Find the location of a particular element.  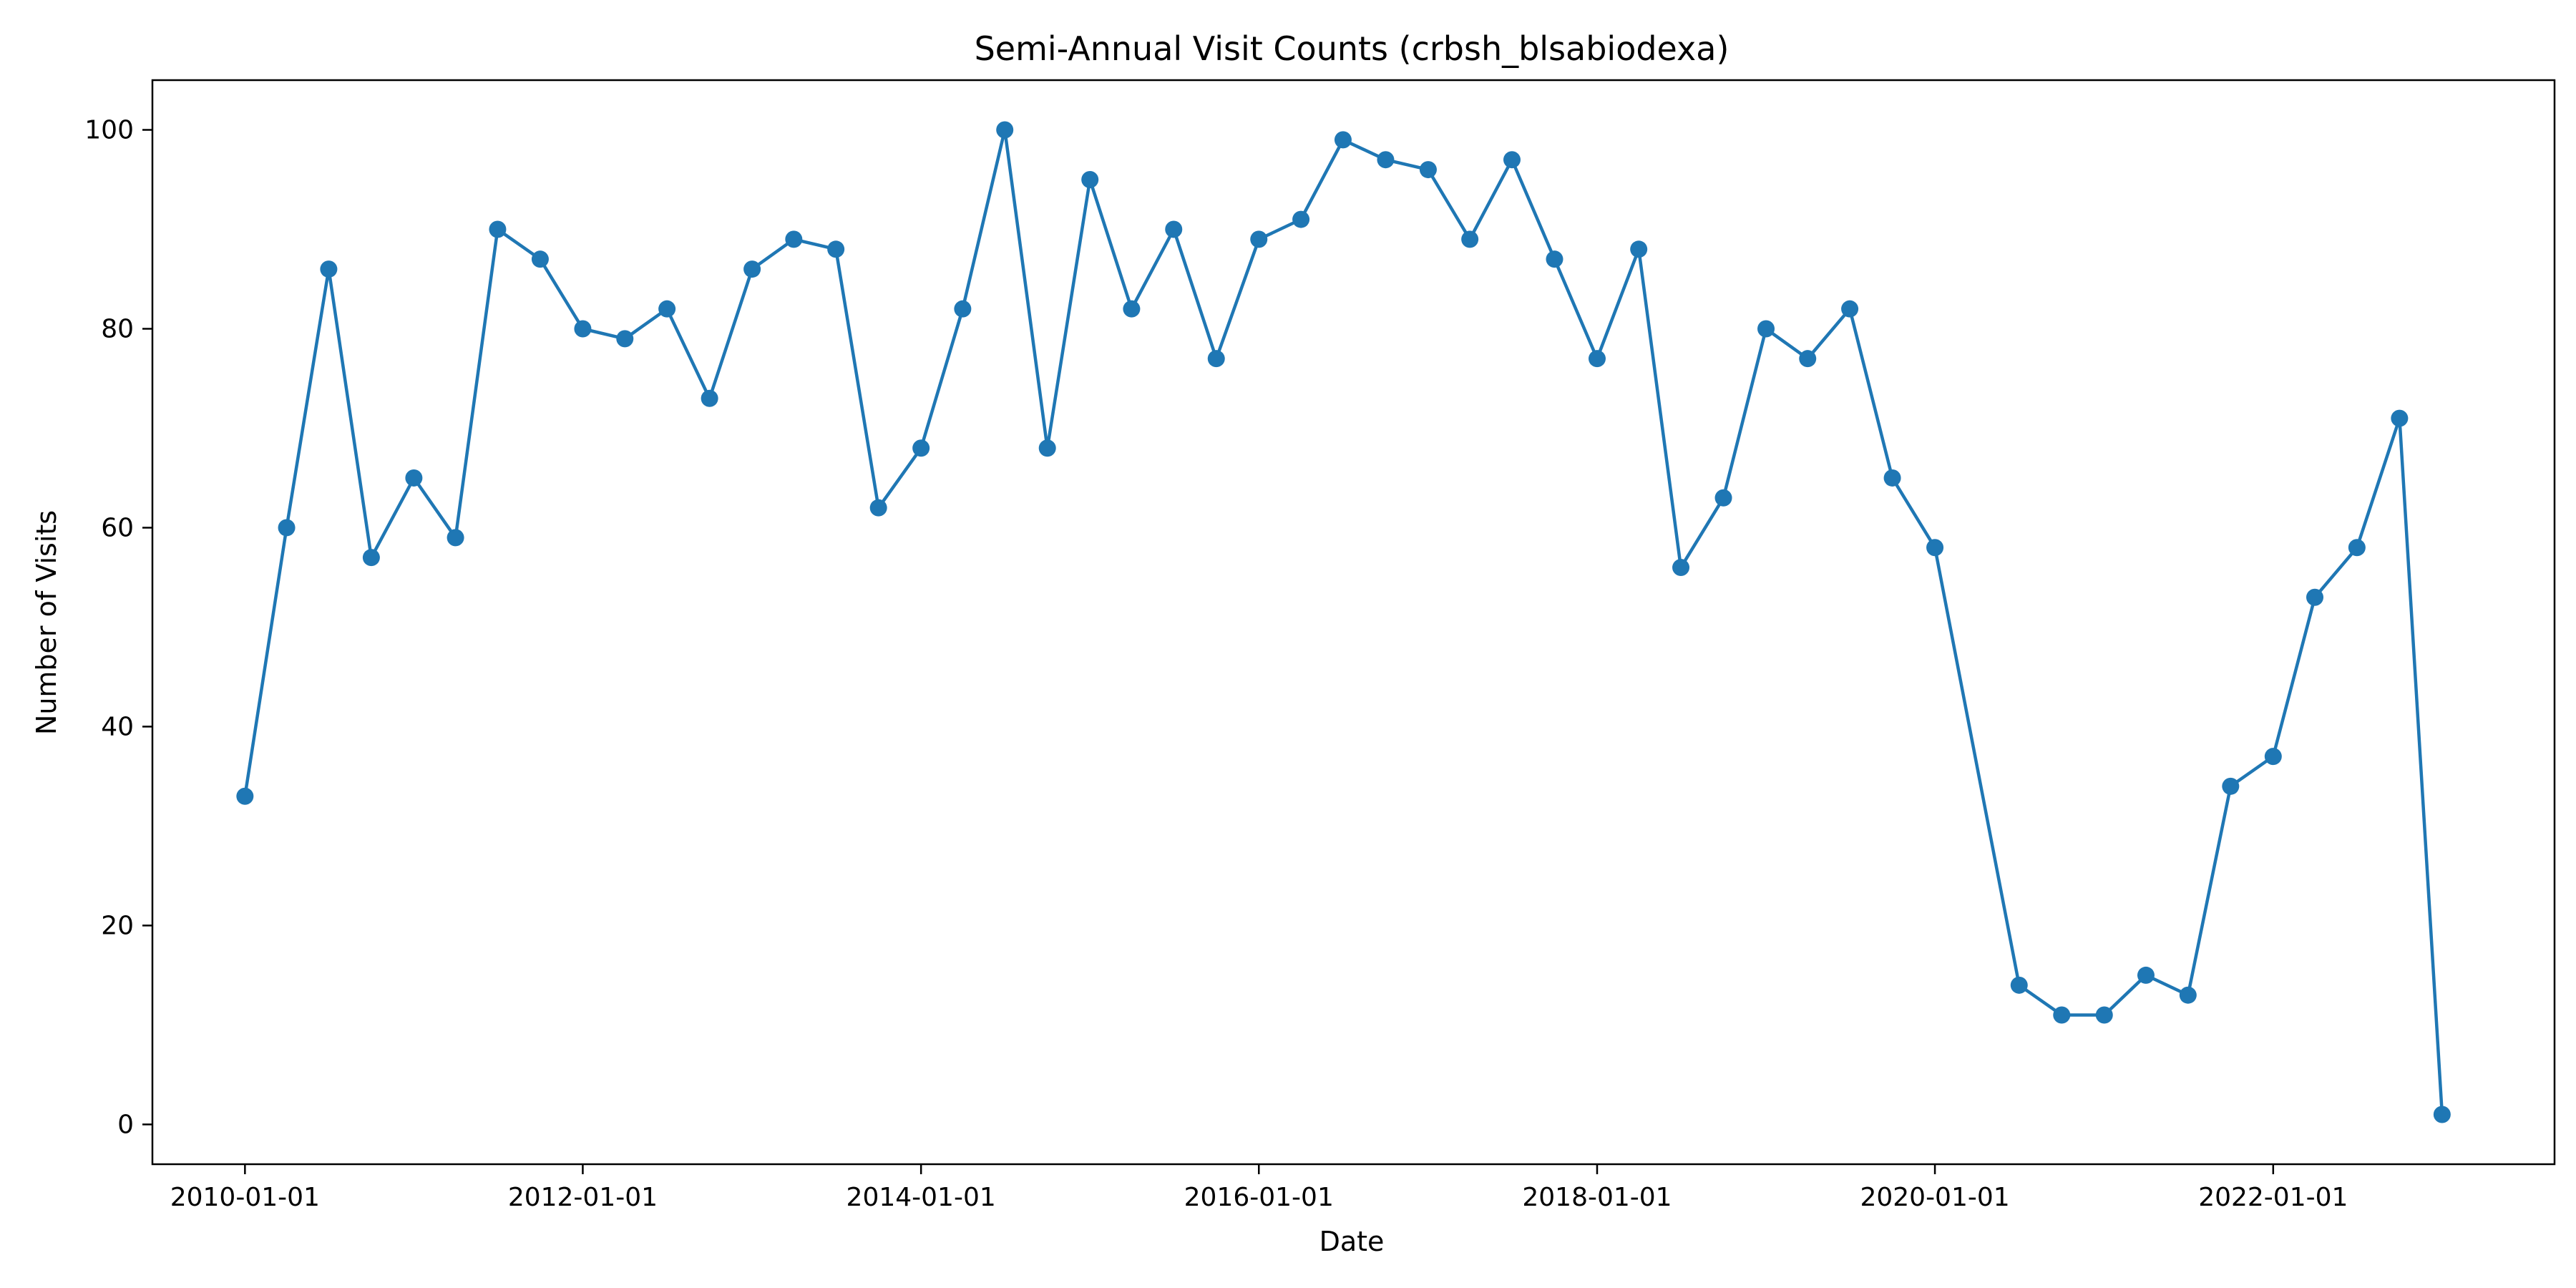

y-tick-label: 20 is located at coordinates (117, 925).